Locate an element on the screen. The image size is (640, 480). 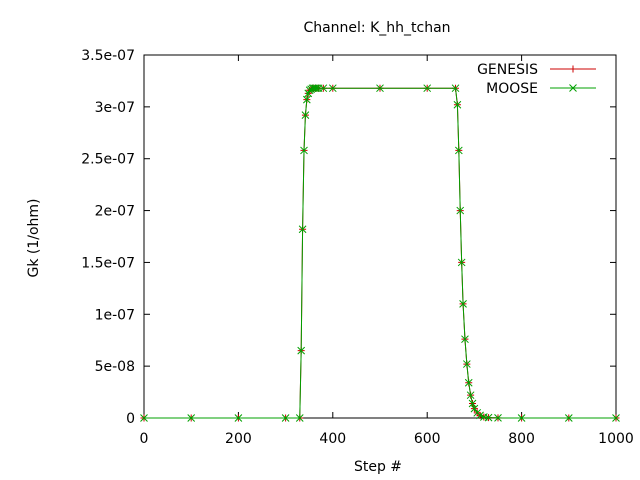
y-tick-label: 2e-07 is located at coordinates (115, 212).